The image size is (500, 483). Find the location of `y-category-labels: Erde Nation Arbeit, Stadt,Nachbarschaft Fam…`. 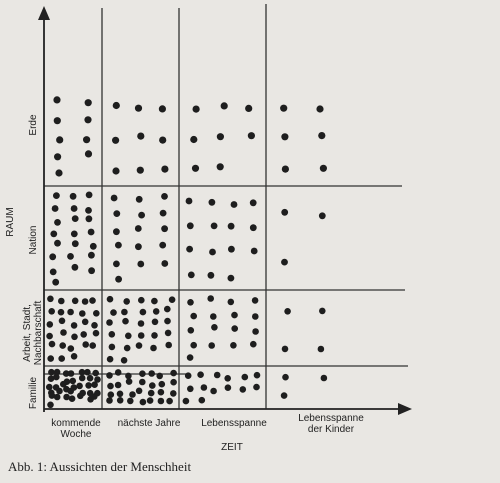

y-category-labels: Erde Nation Arbeit, Stadt,Nachbarschaft Fam… is located at coordinates (33, 261).